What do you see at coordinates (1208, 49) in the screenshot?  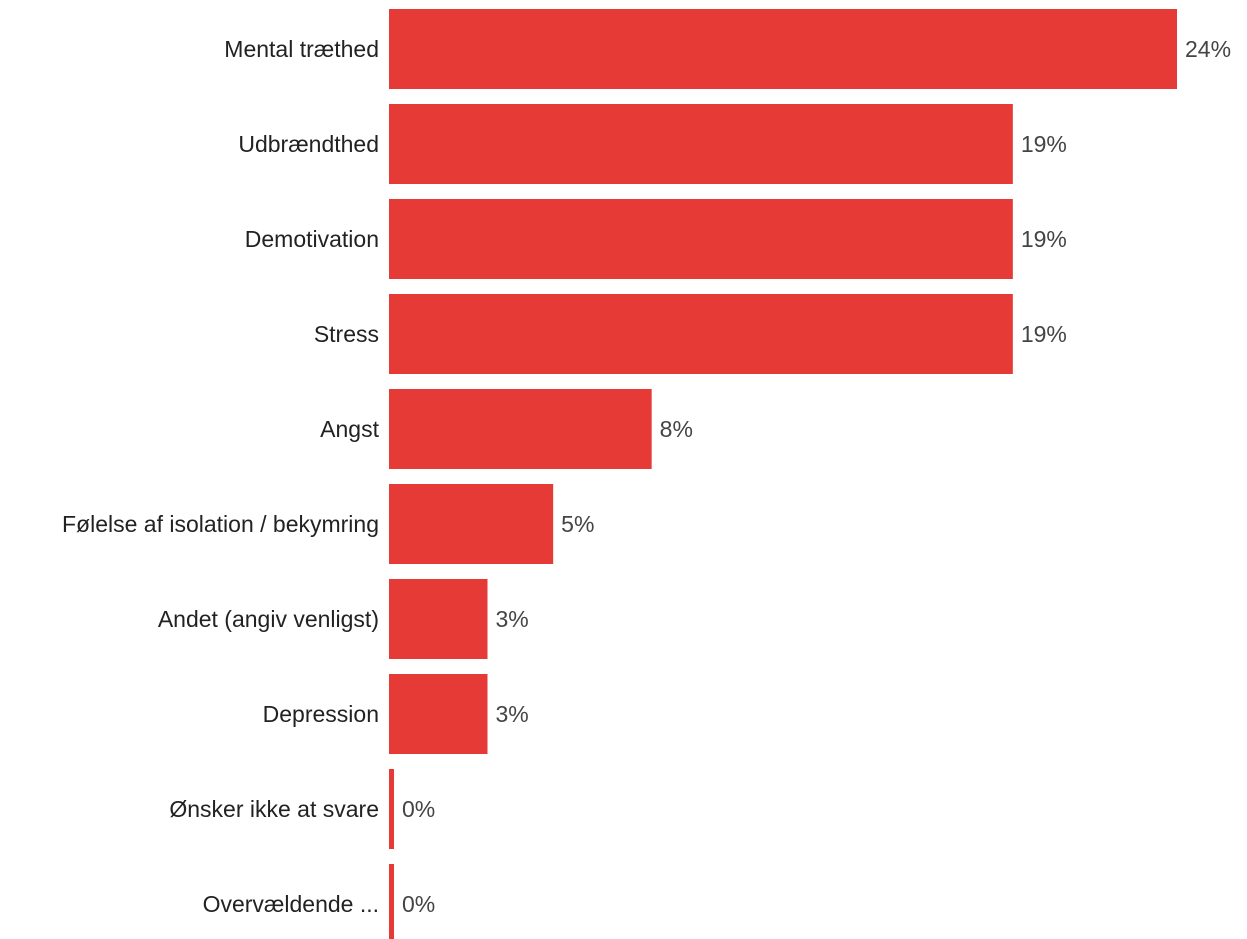 I see `value-label: 24%` at bounding box center [1208, 49].